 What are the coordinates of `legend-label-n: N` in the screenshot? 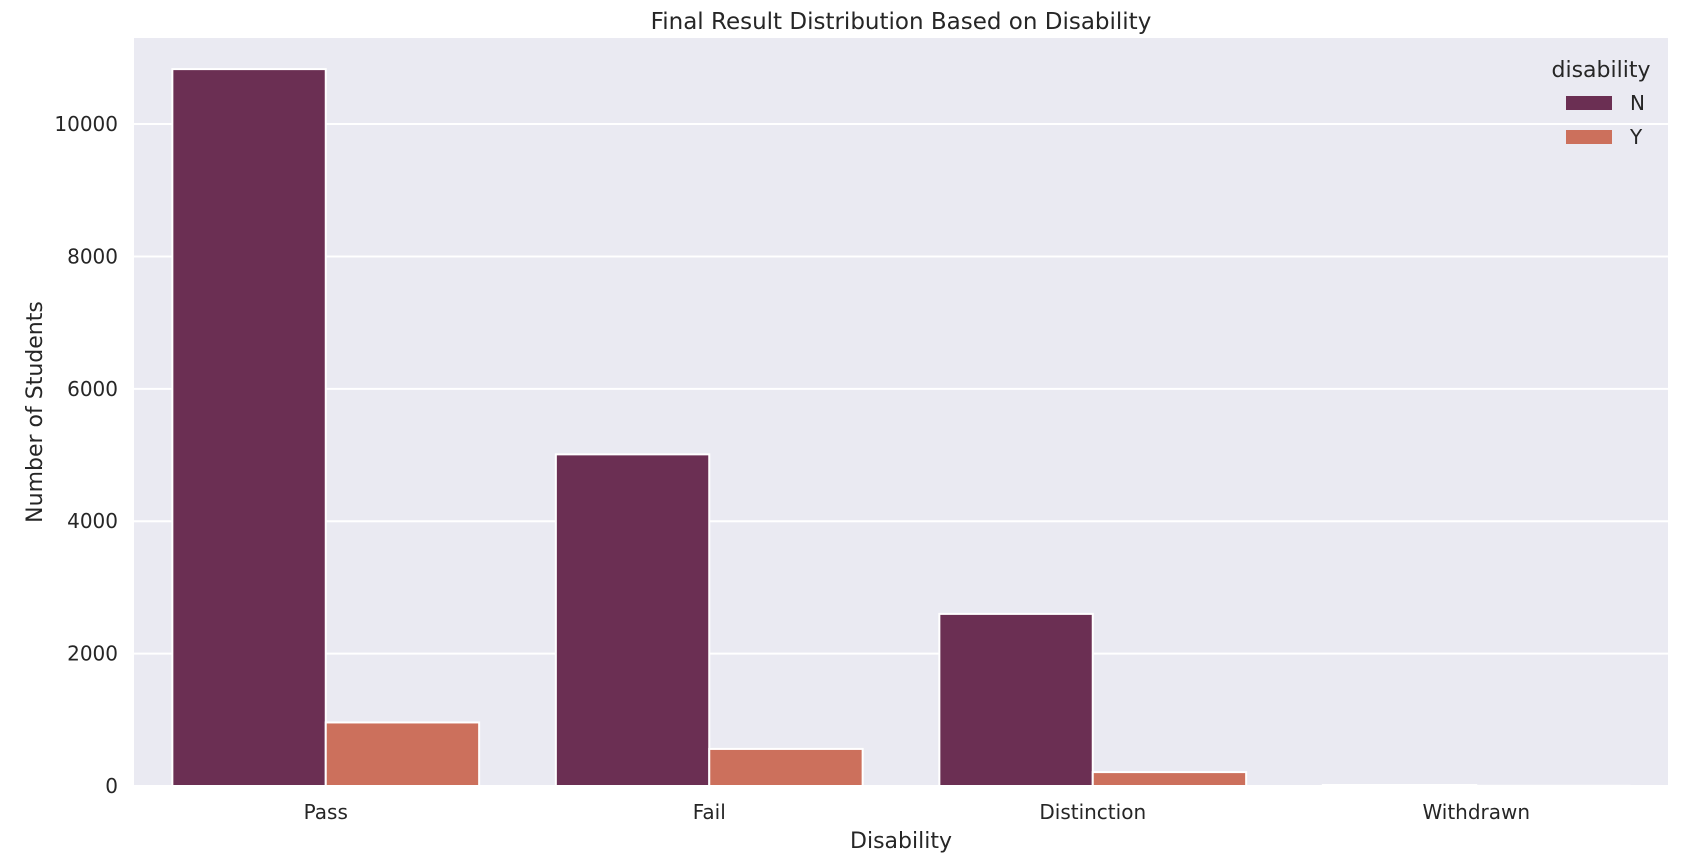 It's located at (1637, 103).